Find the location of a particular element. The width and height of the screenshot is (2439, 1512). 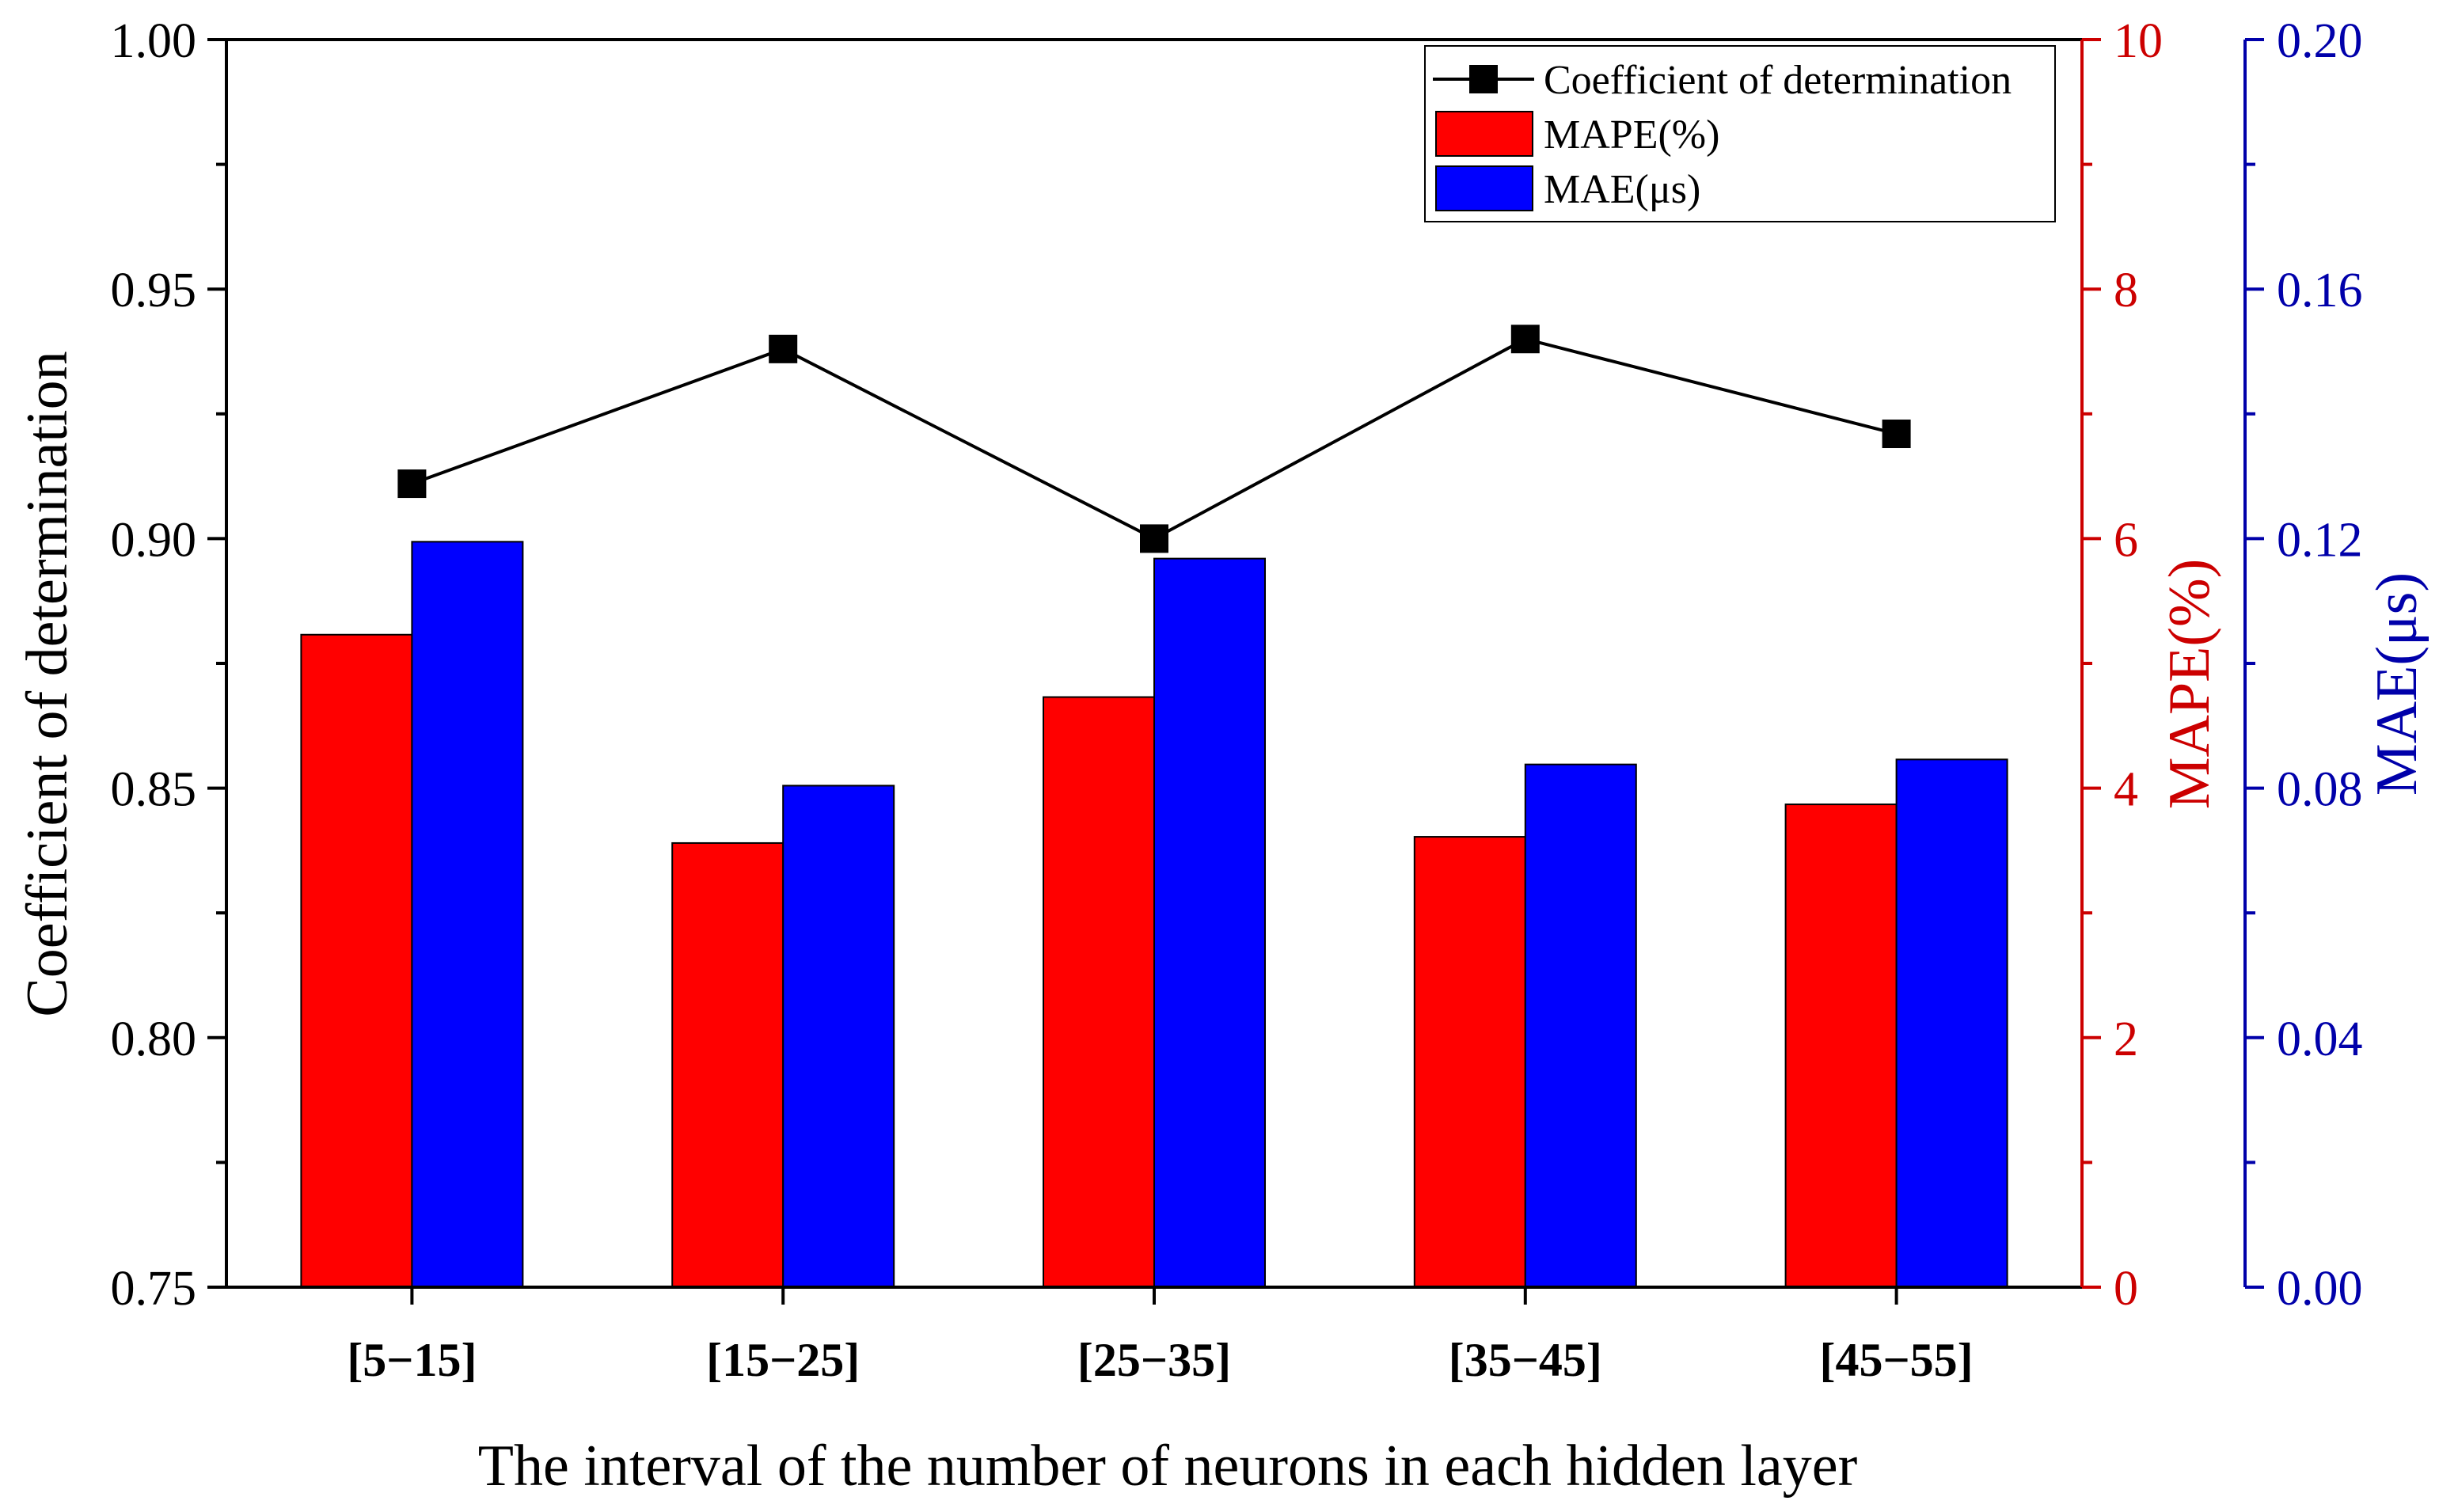

x-axis: [5−15] [15−25] [25−35] [35−45] [45−55] is located at coordinates (1160, 1336).